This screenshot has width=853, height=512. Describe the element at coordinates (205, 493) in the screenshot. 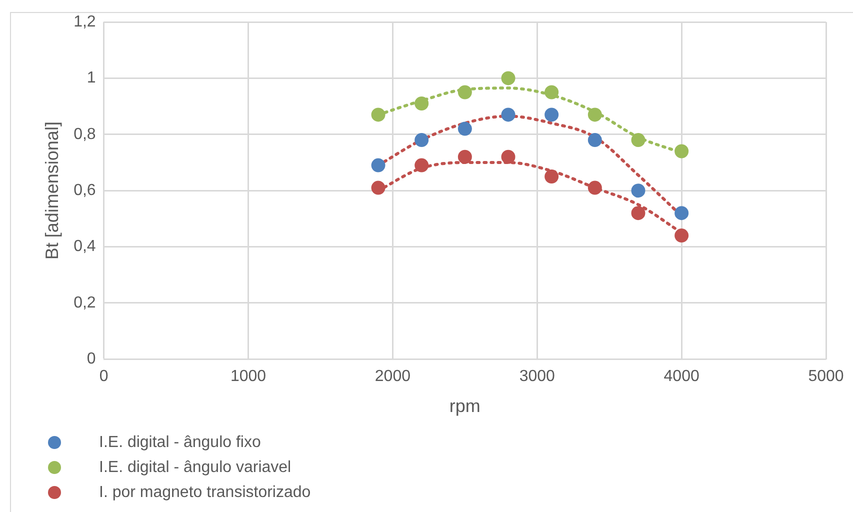

I see `legend-label: I. por magneto transistorizado` at that location.